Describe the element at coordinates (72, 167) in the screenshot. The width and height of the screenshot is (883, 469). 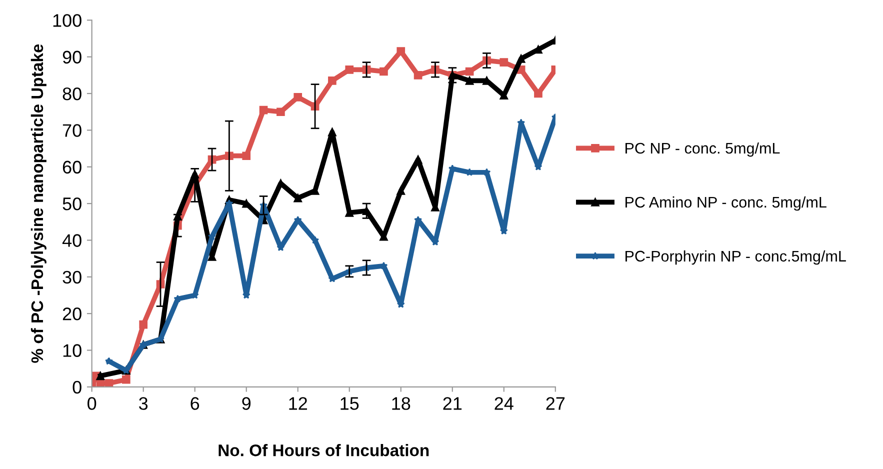
I see `y-tick-label: 60` at that location.